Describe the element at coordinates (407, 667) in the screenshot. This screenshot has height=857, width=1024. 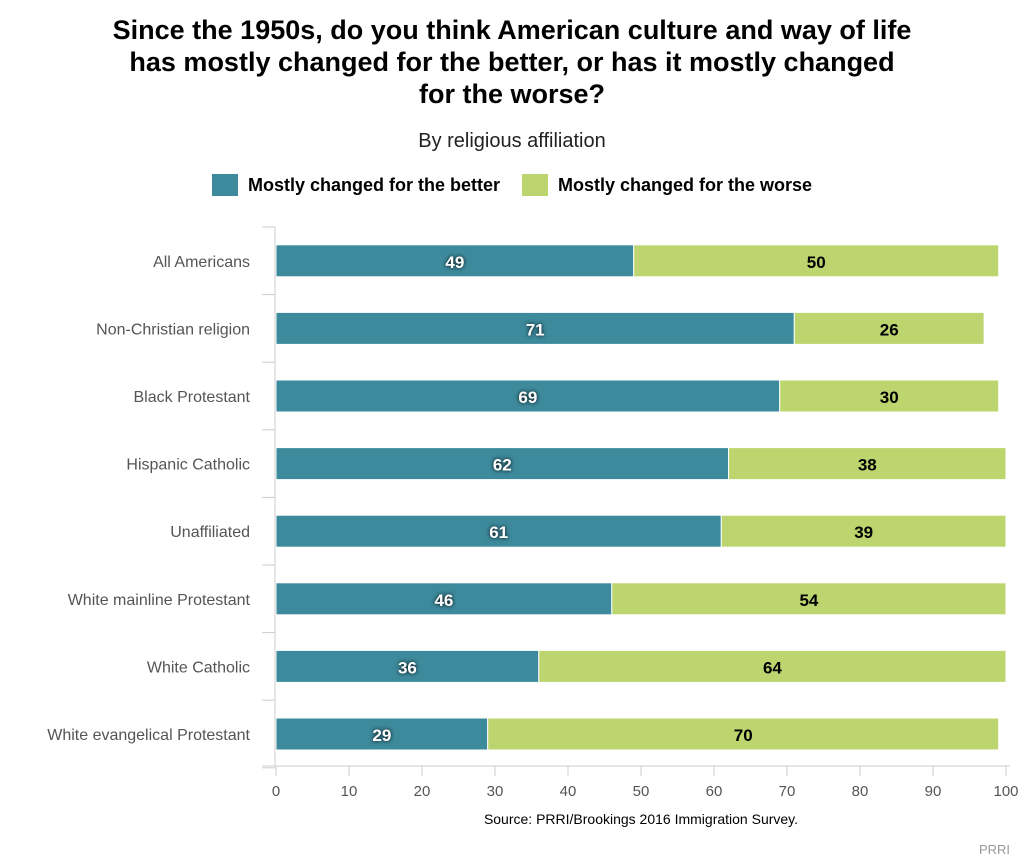
I see `data-label: 36` at that location.